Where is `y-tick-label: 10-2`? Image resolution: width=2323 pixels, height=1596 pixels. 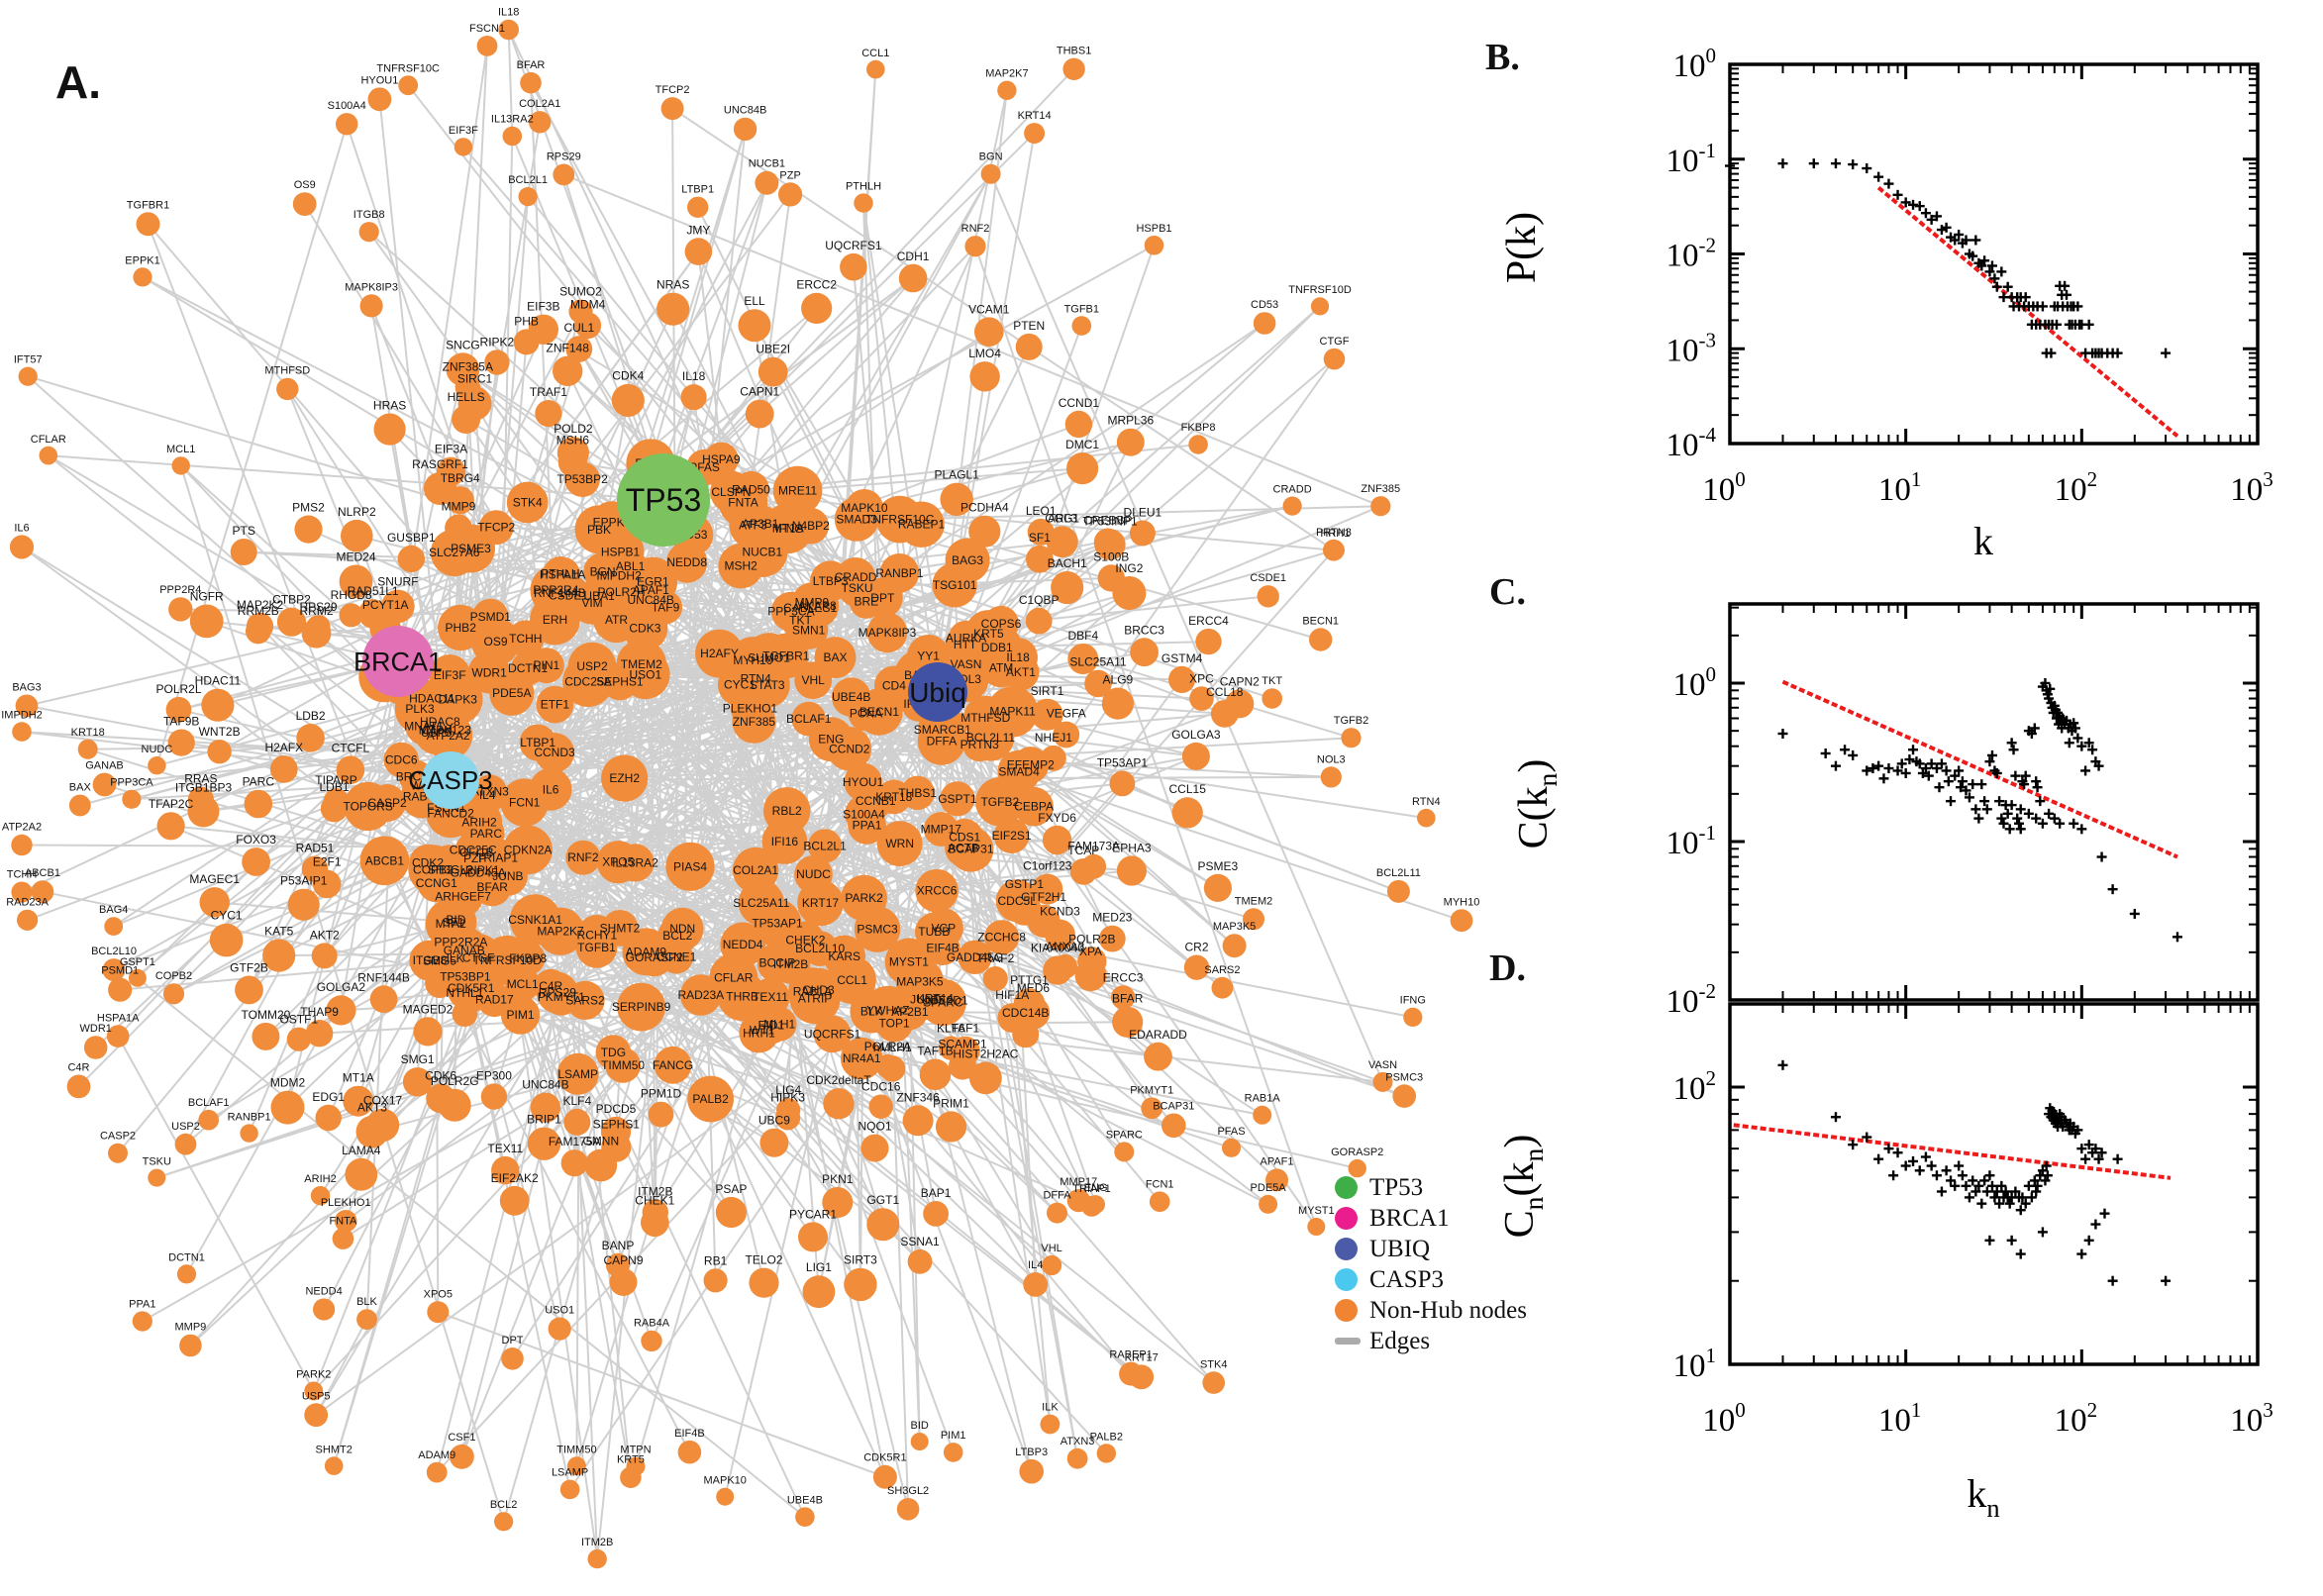 y-tick-label: 10-2 is located at coordinates (1692, 1000).